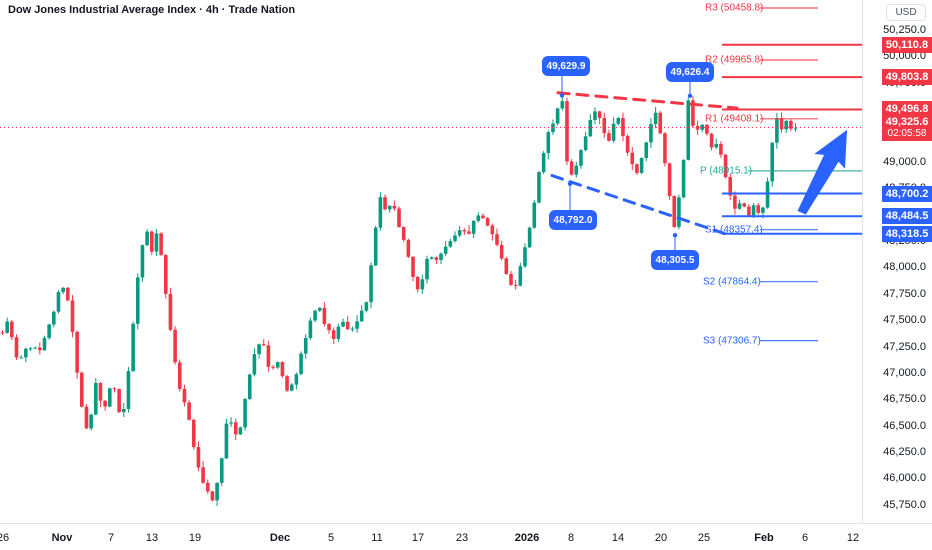 This screenshot has width=932, height=550. What do you see at coordinates (331, 538) in the screenshot?
I see `time-tick-label: 5` at bounding box center [331, 538].